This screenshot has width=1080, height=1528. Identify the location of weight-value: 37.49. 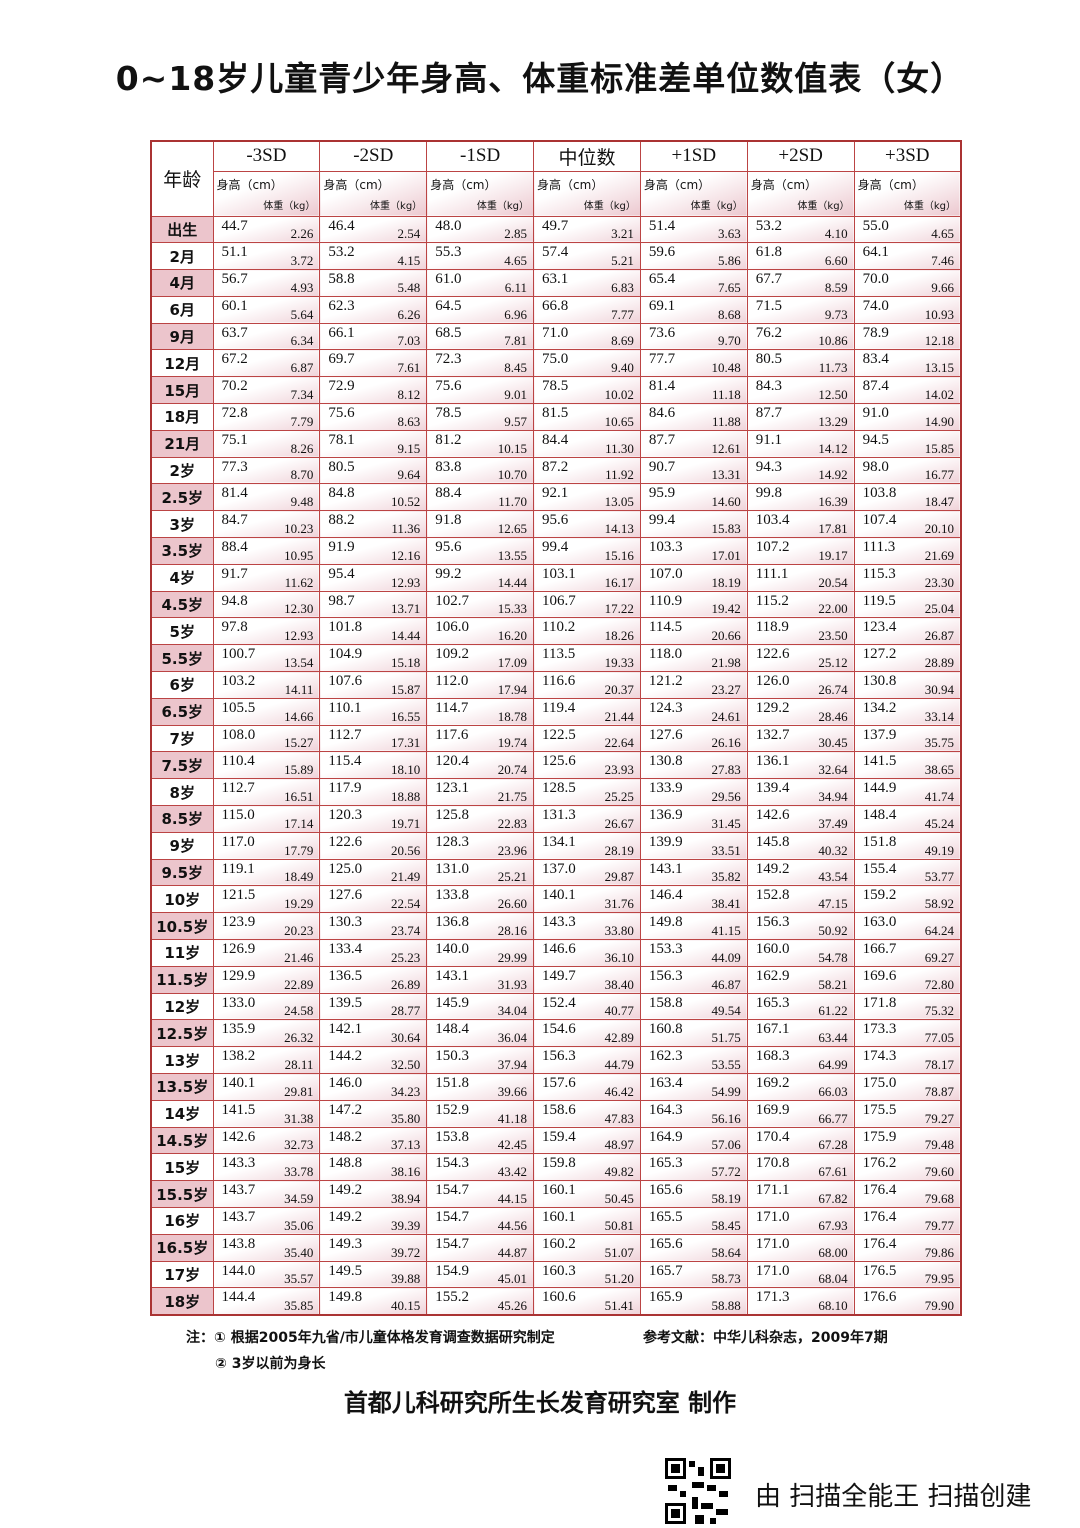
(833, 823).